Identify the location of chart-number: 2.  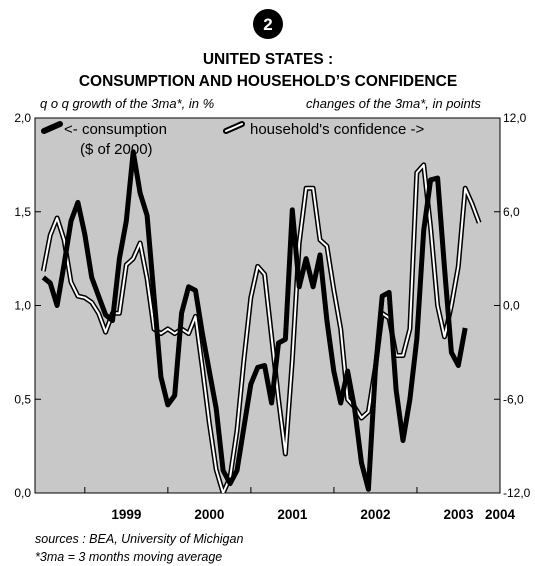
(267, 24).